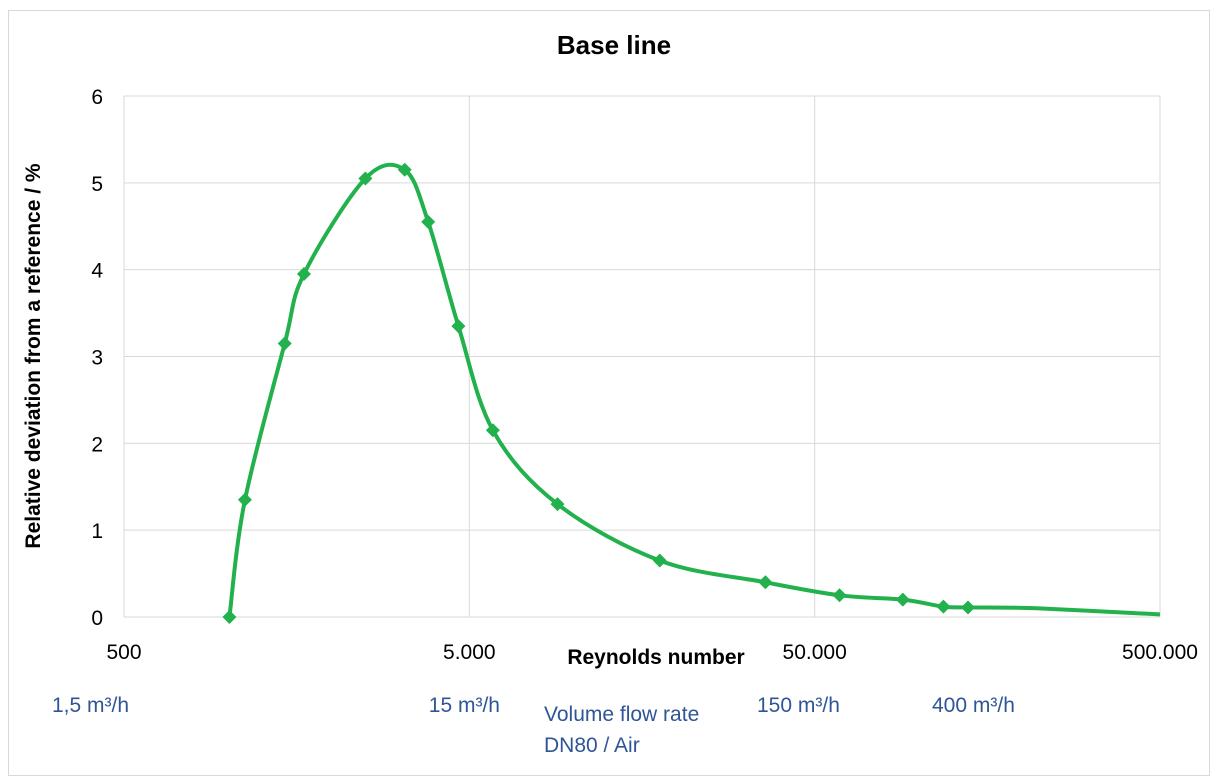 The image size is (1220, 783). What do you see at coordinates (798, 705) in the screenshot?
I see `flow-rate-label: 150 m³/h` at bounding box center [798, 705].